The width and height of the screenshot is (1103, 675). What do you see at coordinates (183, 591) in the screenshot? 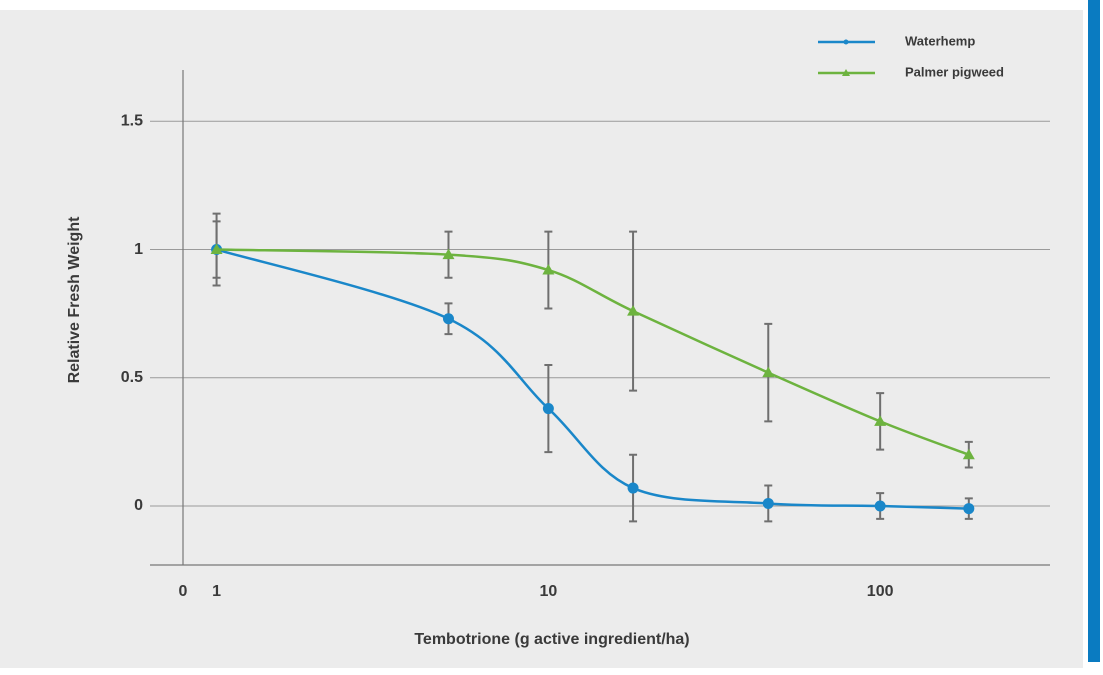
I see `x-origin-label: 0` at bounding box center [183, 591].